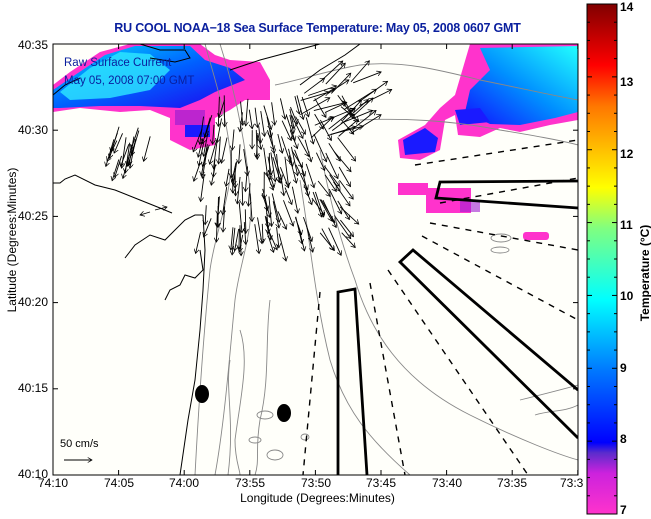  Describe the element at coordinates (627, 154) in the screenshot. I see `colorbar-tick-label: 12` at that location.